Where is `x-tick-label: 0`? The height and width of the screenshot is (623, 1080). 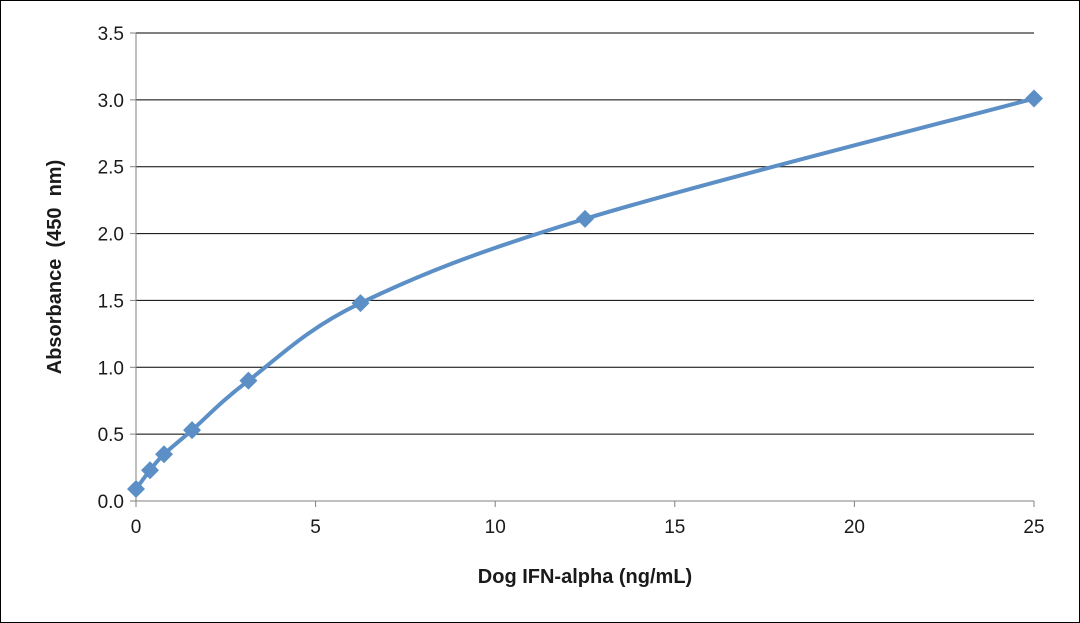
x-tick-label: 0 is located at coordinates (136, 527).